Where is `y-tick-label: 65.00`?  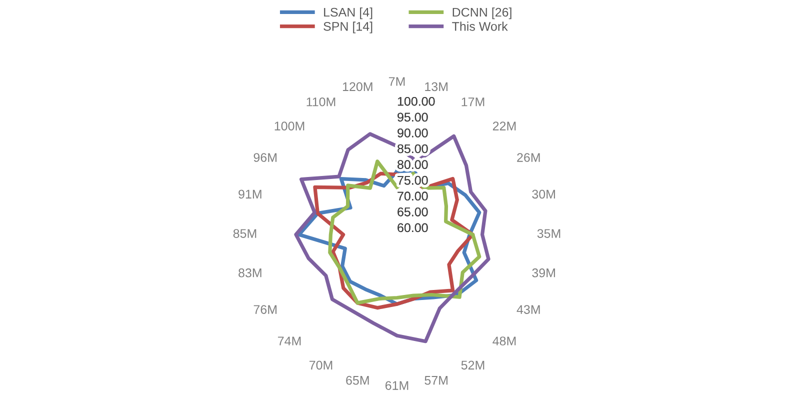 y-tick-label: 65.00 is located at coordinates (413, 211).